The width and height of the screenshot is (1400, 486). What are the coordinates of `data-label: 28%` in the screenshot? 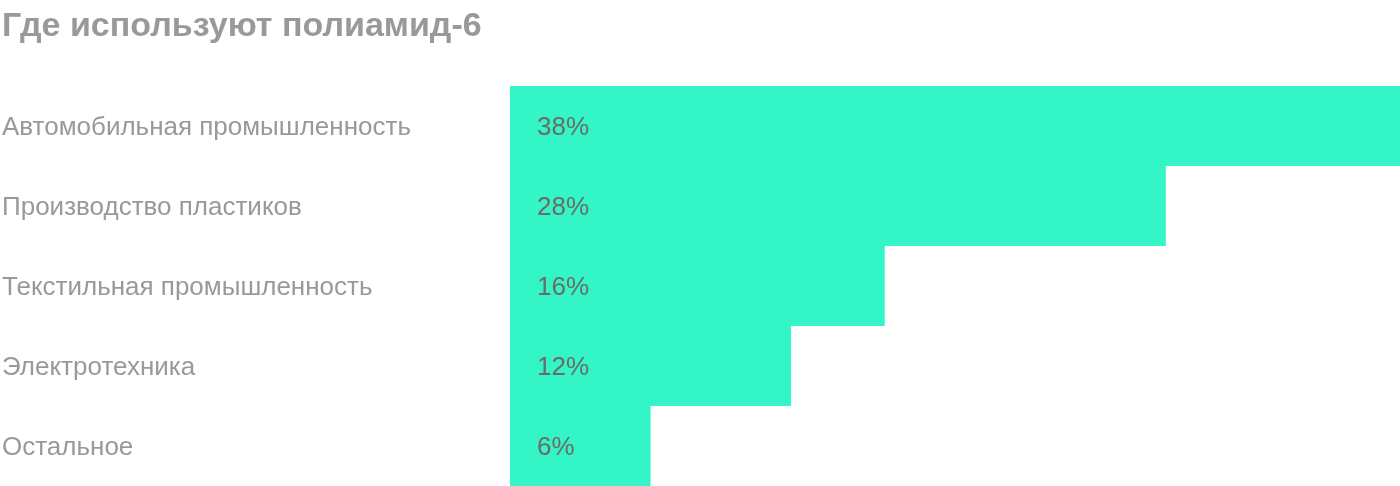 It's located at (563, 206).